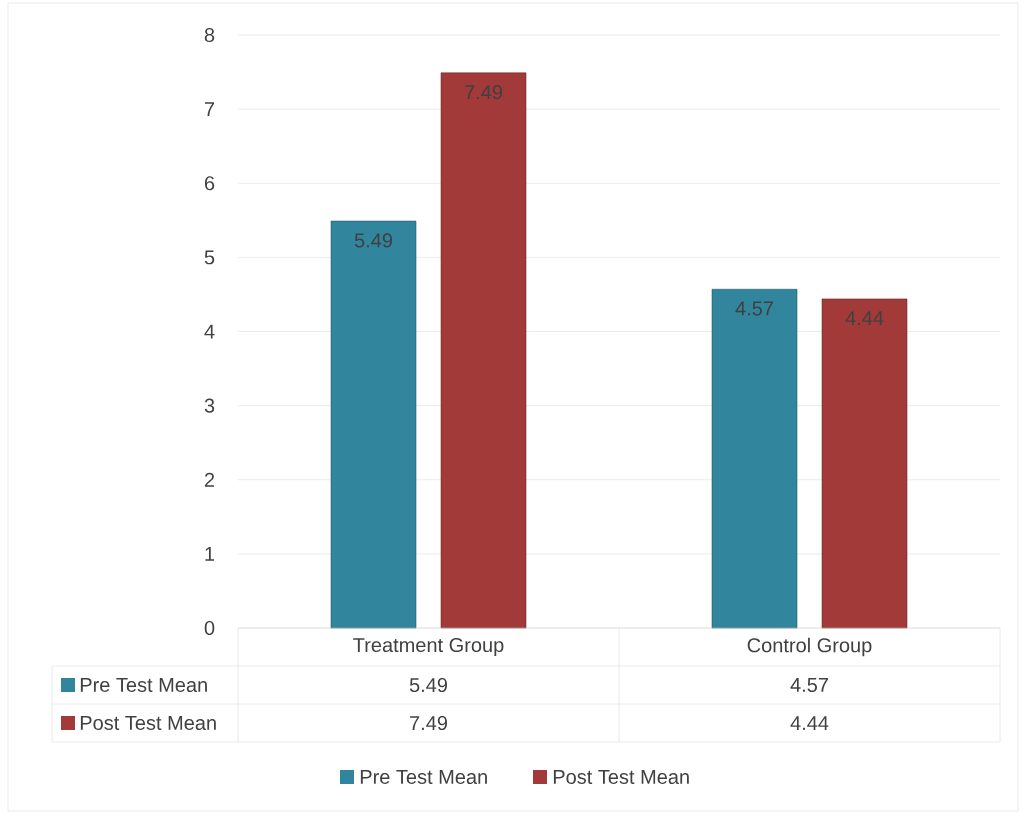 Image resolution: width=1021 pixels, height=814 pixels. What do you see at coordinates (148, 723) in the screenshot?
I see `text: Post Test Mean` at bounding box center [148, 723].